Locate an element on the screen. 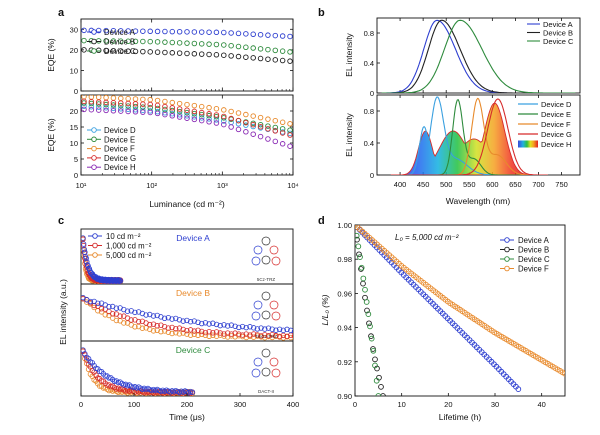 Image resolution: width=600 pixels, height=435 pixels. legend-label-device-f: Device F is located at coordinates (119, 149).